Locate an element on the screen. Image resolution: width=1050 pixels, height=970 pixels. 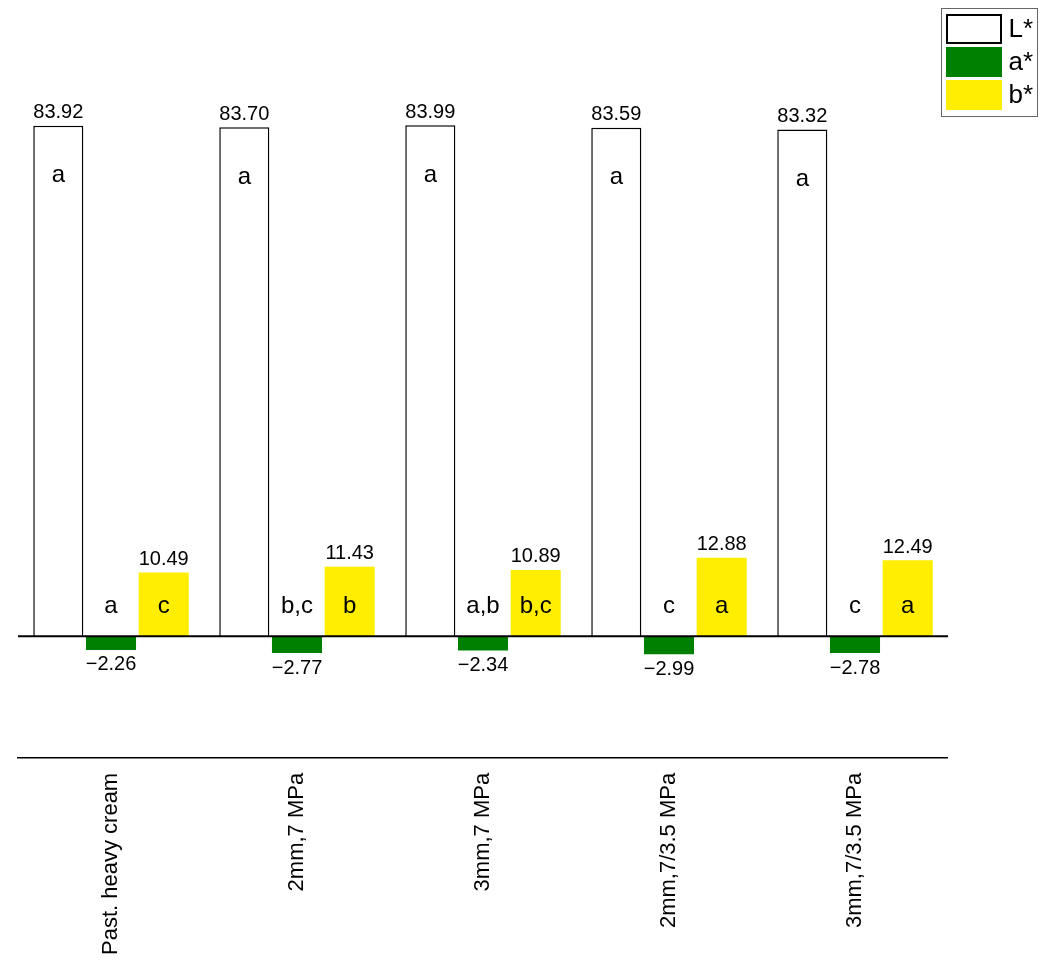
x-tick-label: 2mm,7 MPa is located at coordinates (296, 832).